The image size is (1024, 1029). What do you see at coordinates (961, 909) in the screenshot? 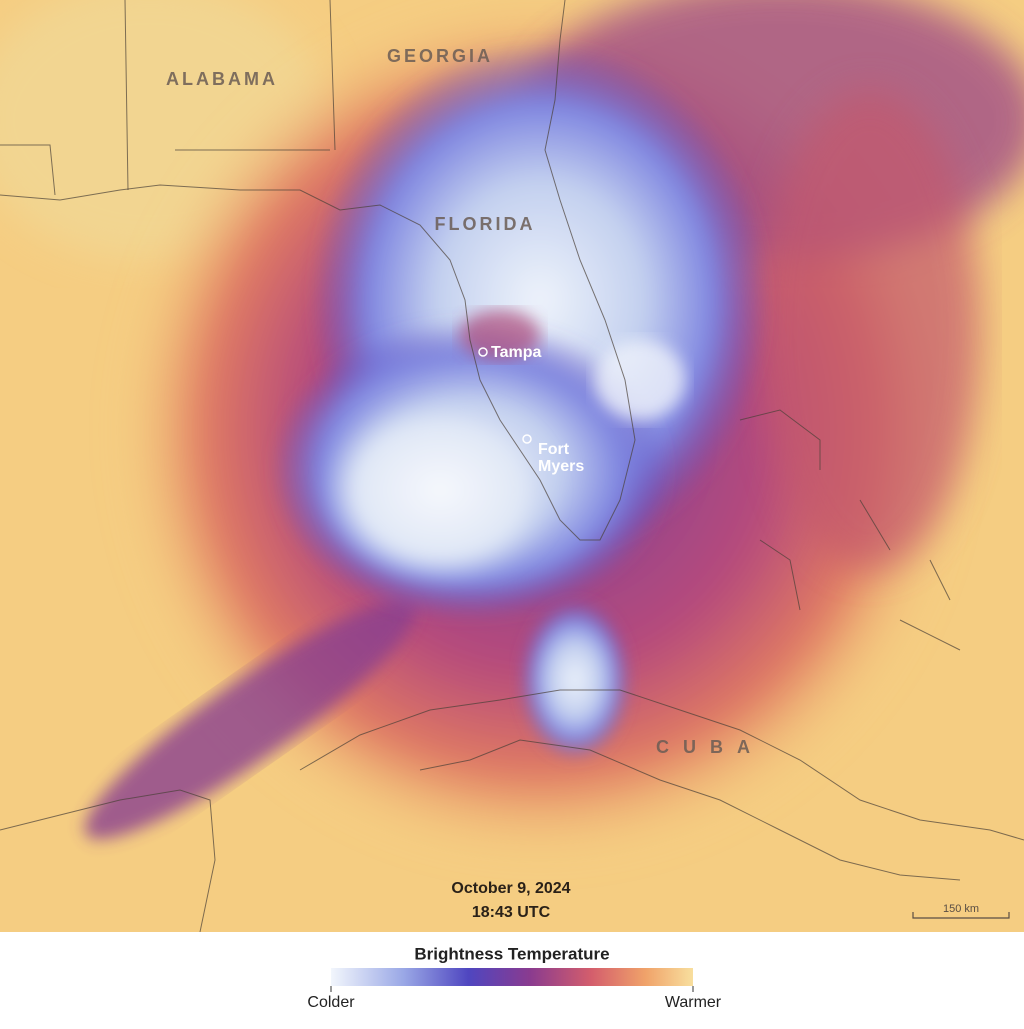
I see `scale-bar-label: 150 km` at bounding box center [961, 909].